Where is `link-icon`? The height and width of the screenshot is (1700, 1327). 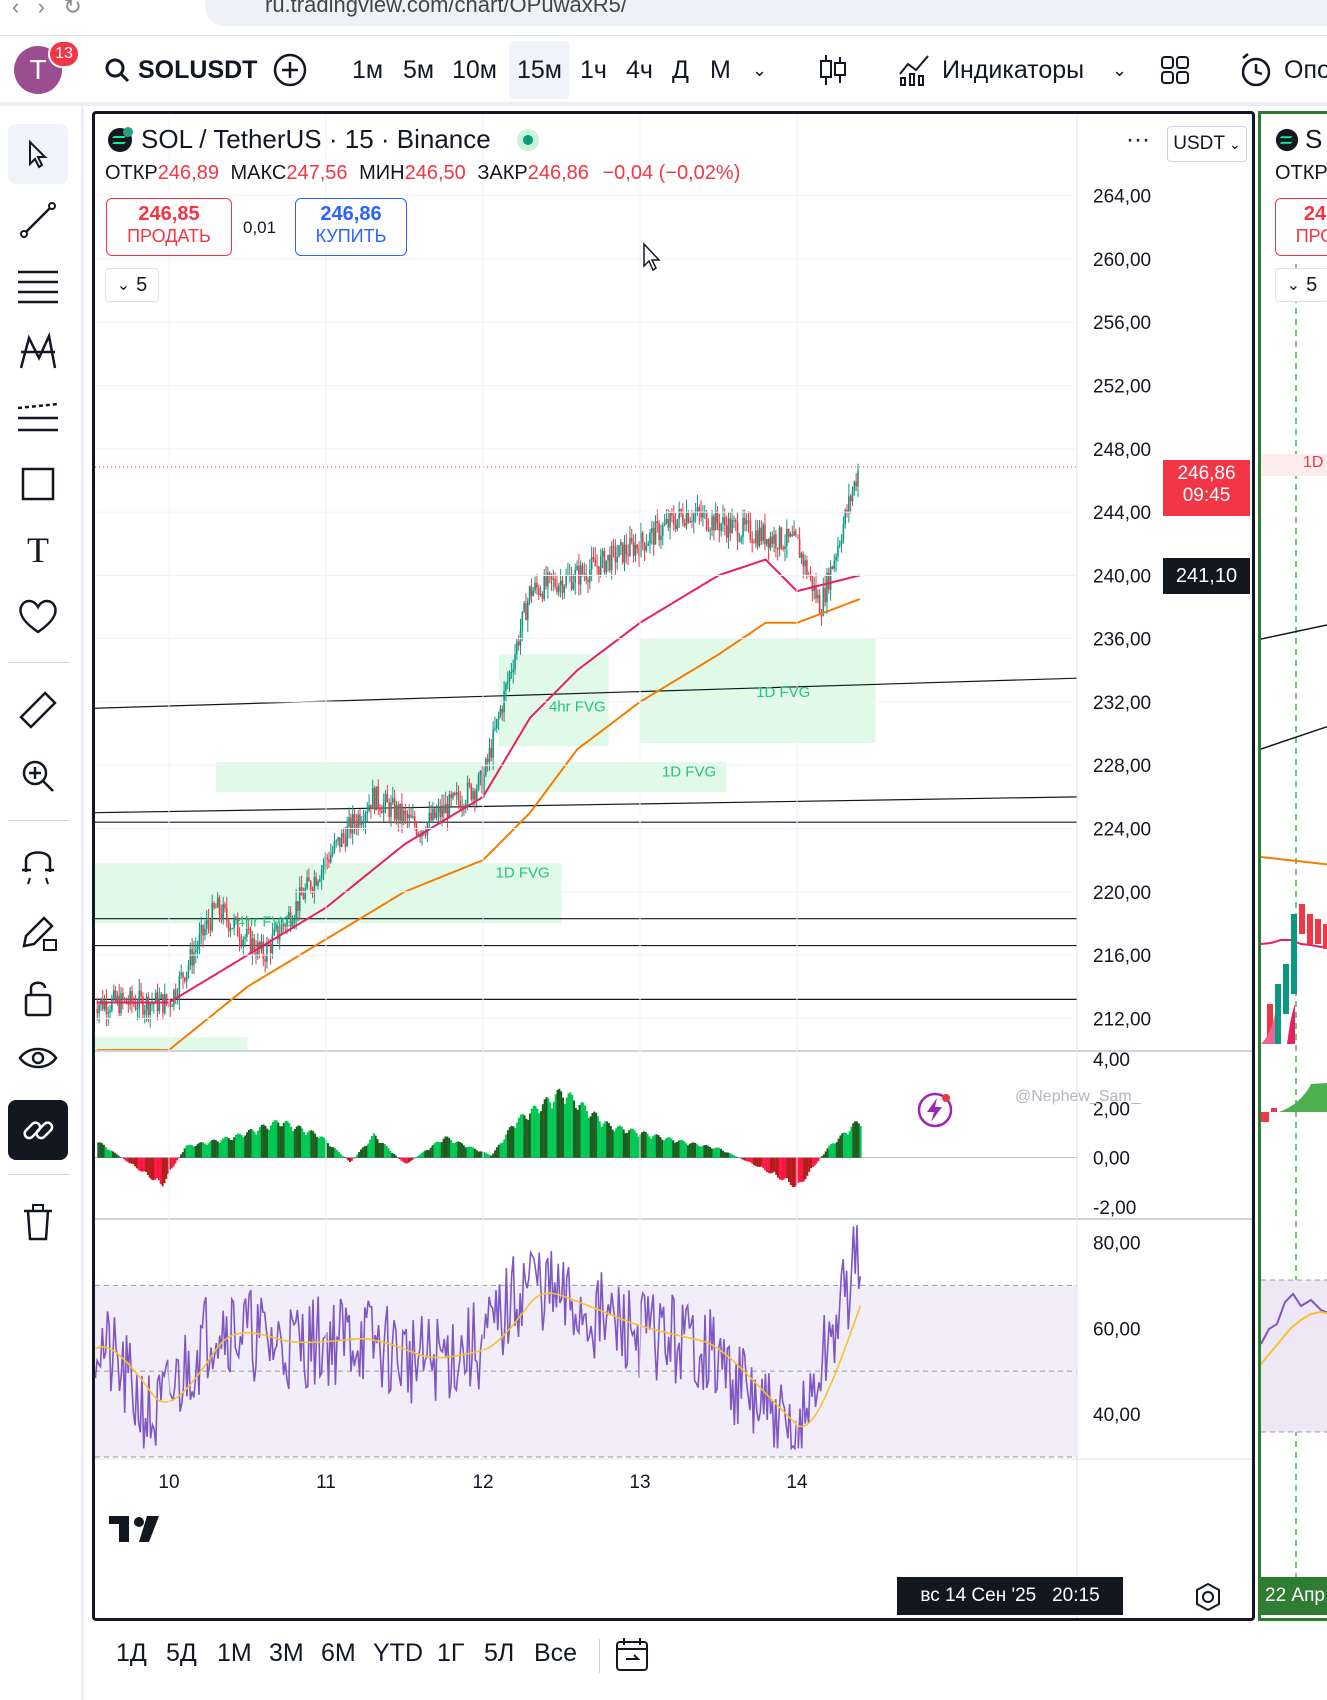
link-icon is located at coordinates (38, 1130).